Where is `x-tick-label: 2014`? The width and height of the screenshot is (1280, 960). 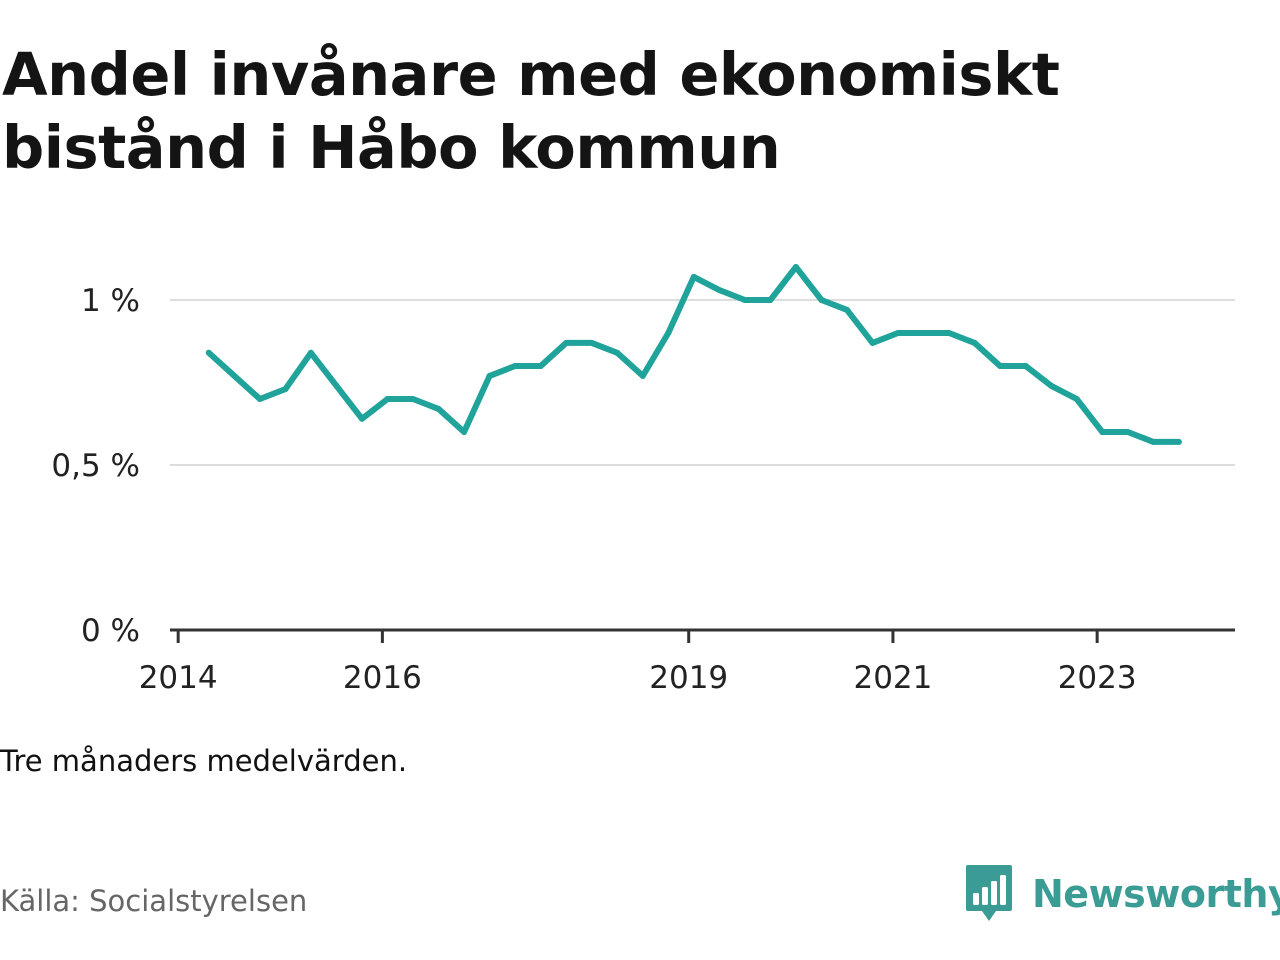
x-tick-label: 2014 is located at coordinates (178, 678).